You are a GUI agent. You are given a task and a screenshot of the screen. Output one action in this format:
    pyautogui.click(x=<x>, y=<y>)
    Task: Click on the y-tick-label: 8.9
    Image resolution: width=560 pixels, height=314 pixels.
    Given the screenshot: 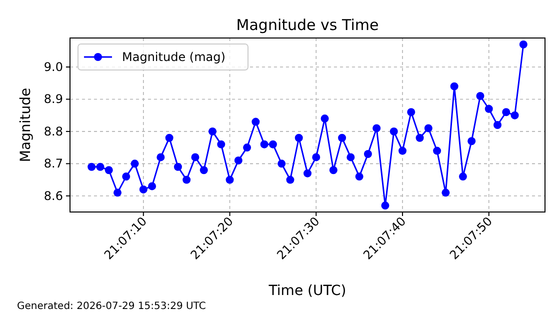 What is the action you would take?
    pyautogui.click(x=53, y=99)
    